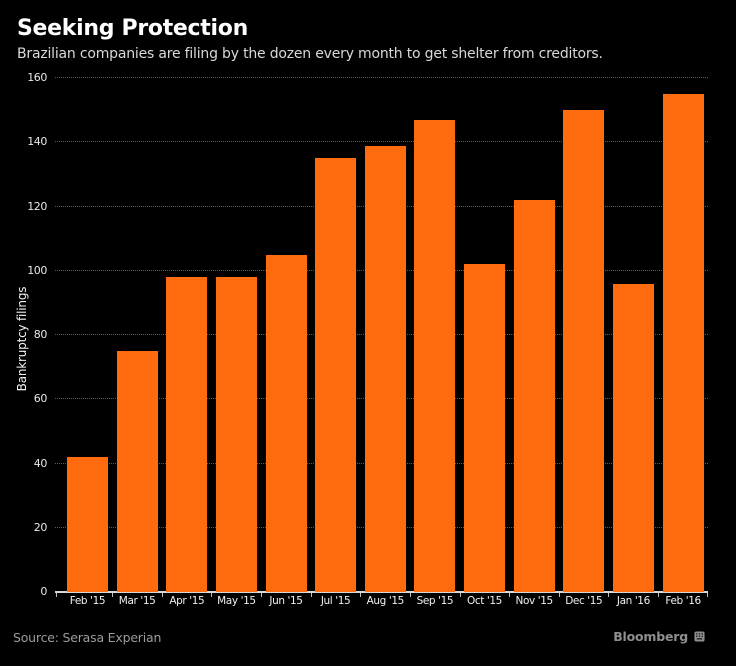 This screenshot has height=666, width=736. Describe the element at coordinates (37, 142) in the screenshot. I see `y-tick-label: 140` at that location.